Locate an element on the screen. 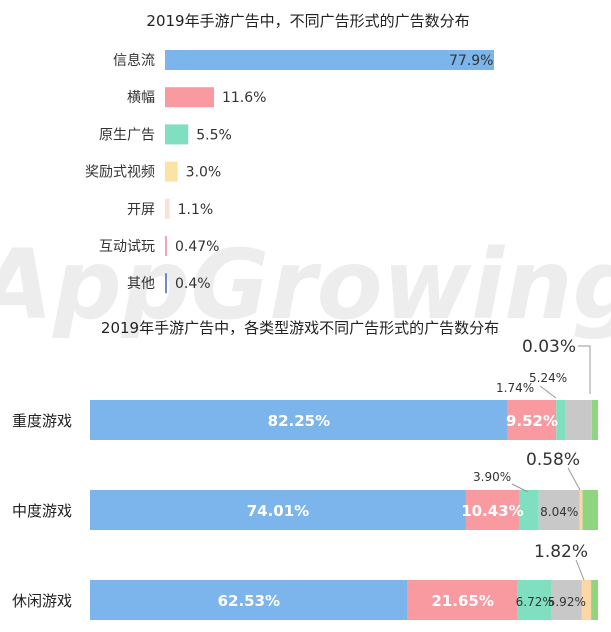 The image size is (611, 632). category-label: 开屏 is located at coordinates (141, 210).